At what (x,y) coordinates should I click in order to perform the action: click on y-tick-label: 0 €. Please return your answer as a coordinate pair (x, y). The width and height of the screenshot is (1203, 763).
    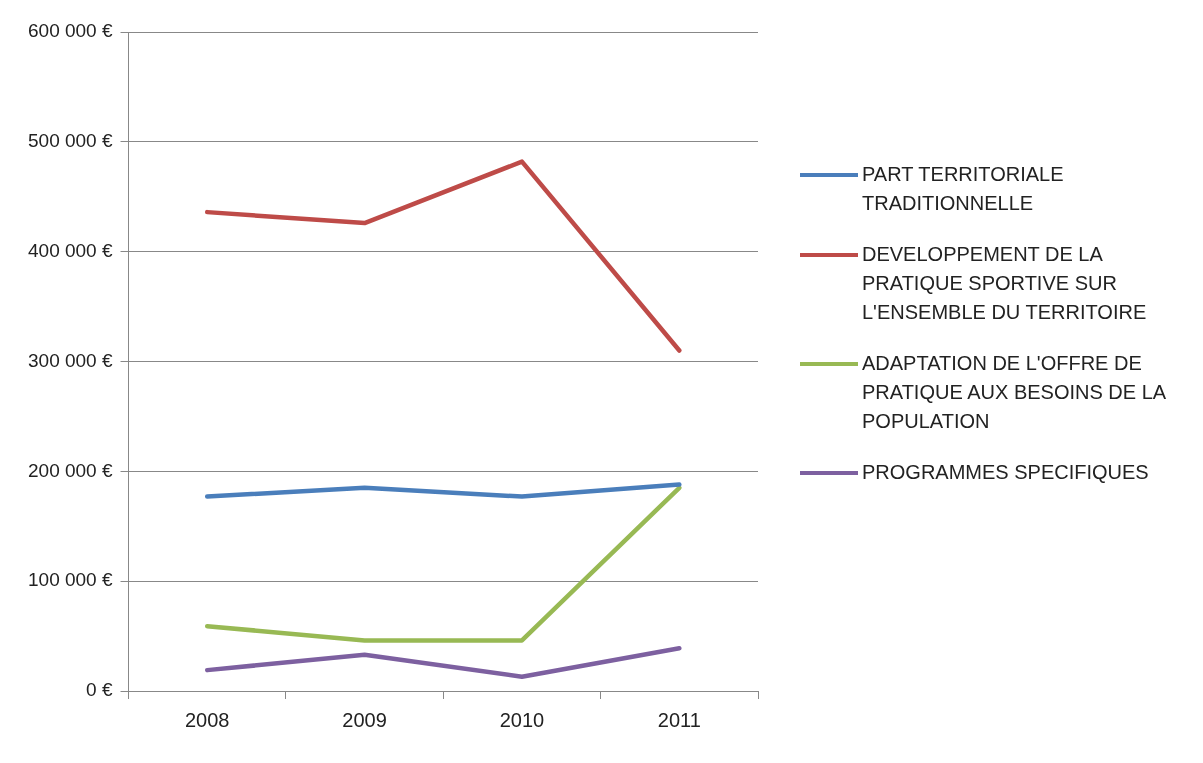
    Looking at the image, I should click on (99, 690).